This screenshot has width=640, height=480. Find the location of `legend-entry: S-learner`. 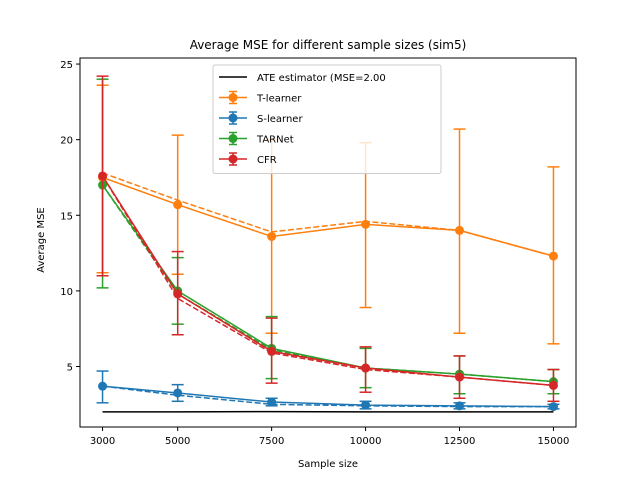

legend-entry: S-learner is located at coordinates (261, 118).